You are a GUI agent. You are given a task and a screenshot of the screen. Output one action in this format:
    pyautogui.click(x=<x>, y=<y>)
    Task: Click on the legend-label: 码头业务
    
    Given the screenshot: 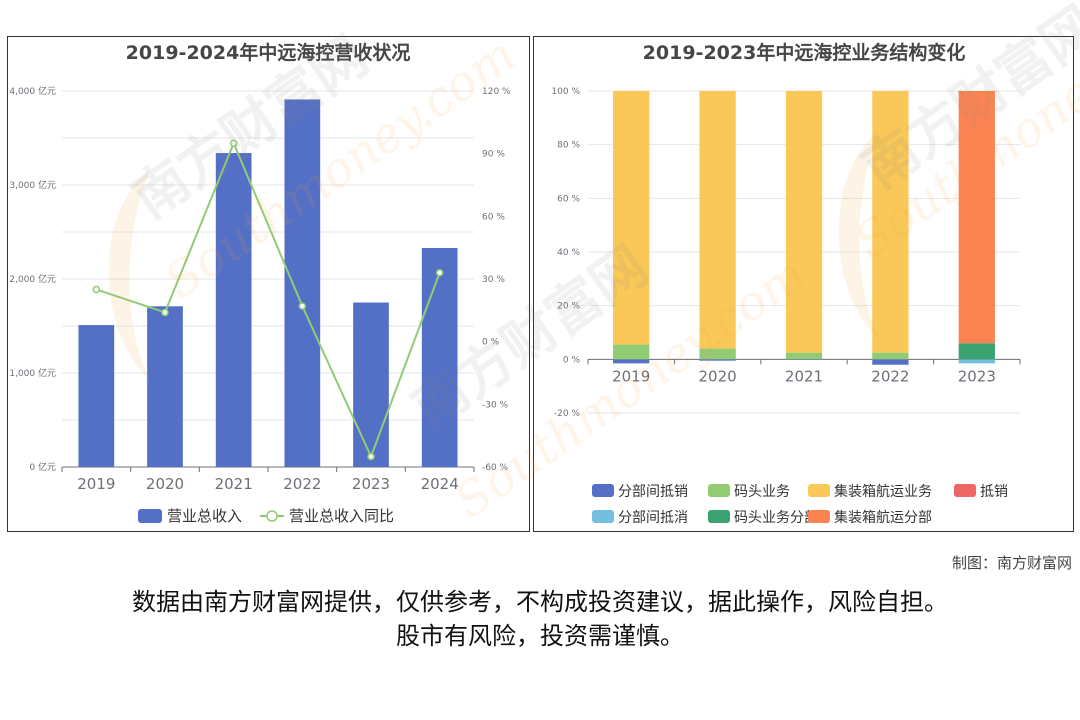 What is the action you would take?
    pyautogui.click(x=762, y=492)
    